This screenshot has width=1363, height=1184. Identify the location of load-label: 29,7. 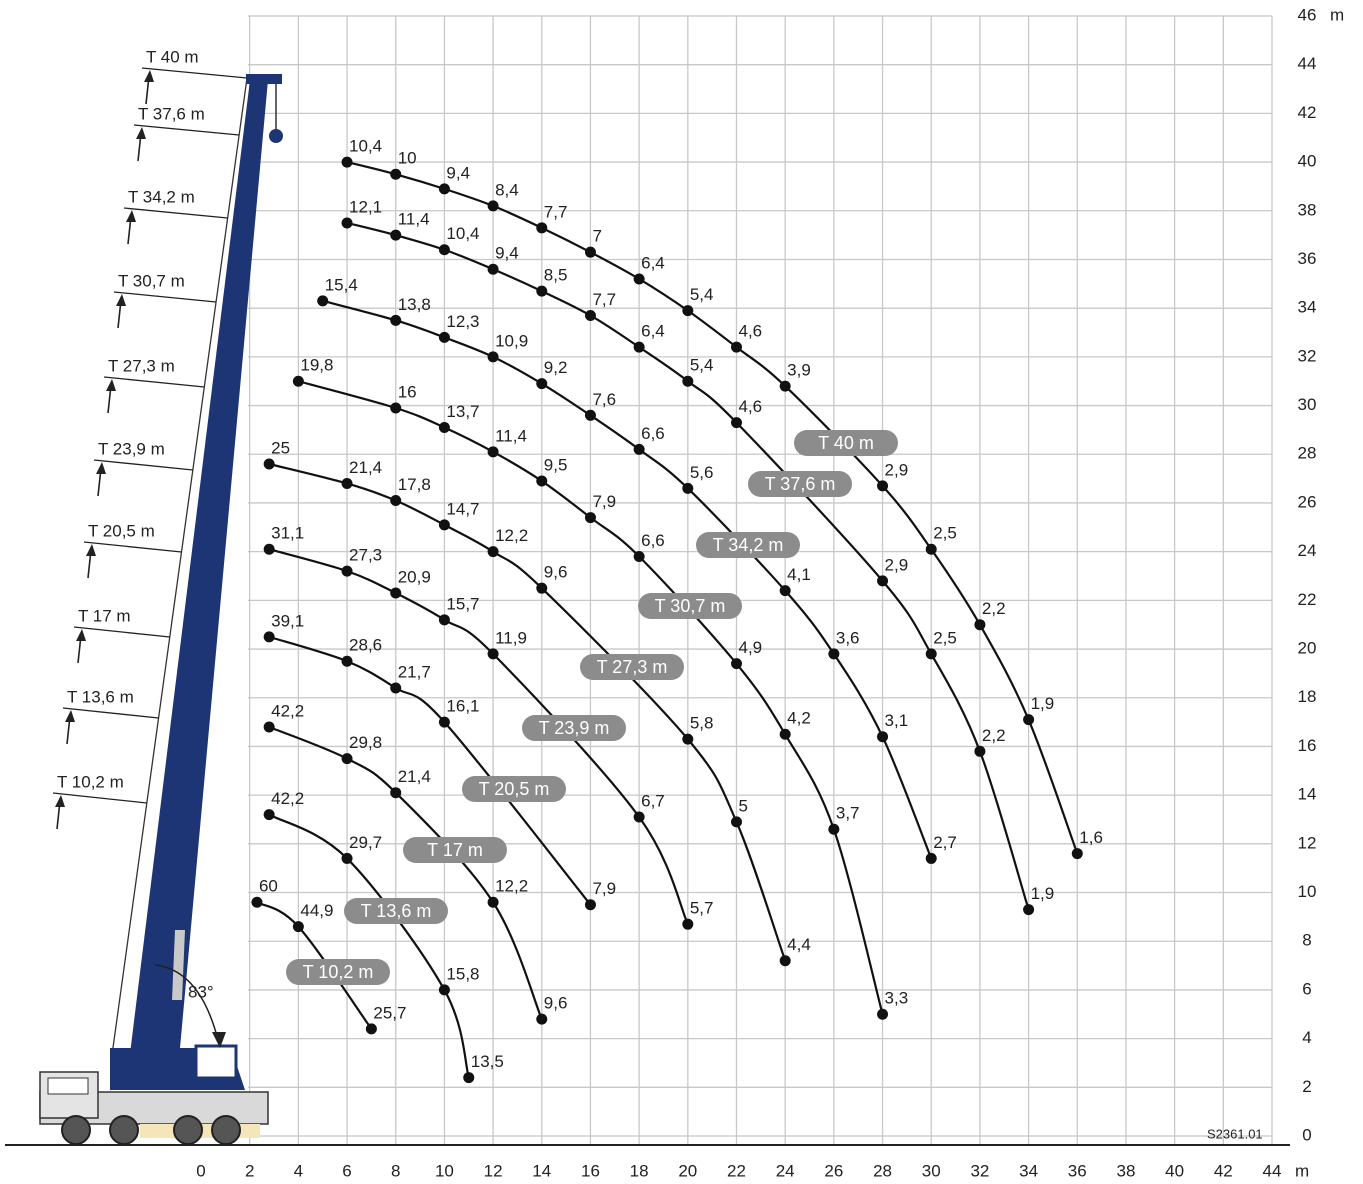
(365, 842).